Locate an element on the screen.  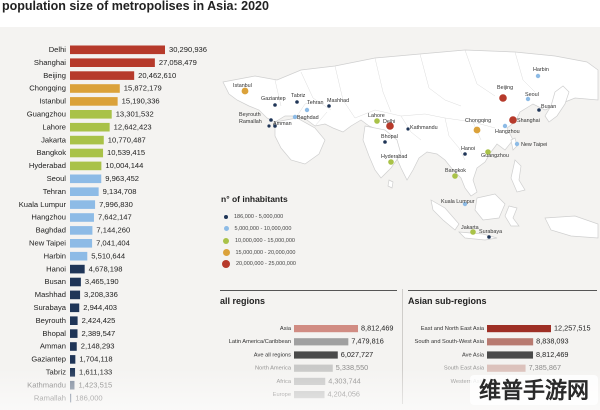
city-value-label: 30,290,936 is located at coordinates (188, 49).